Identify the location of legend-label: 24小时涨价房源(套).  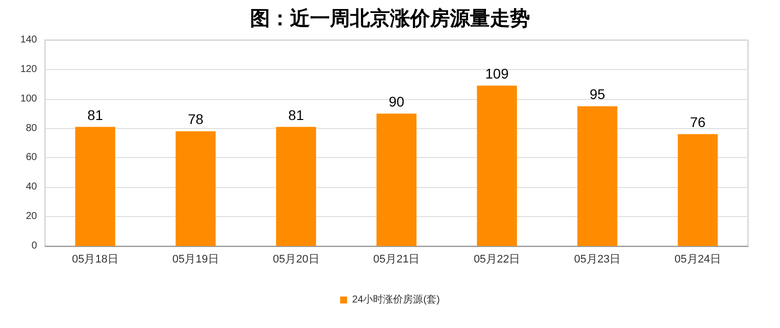
(396, 300).